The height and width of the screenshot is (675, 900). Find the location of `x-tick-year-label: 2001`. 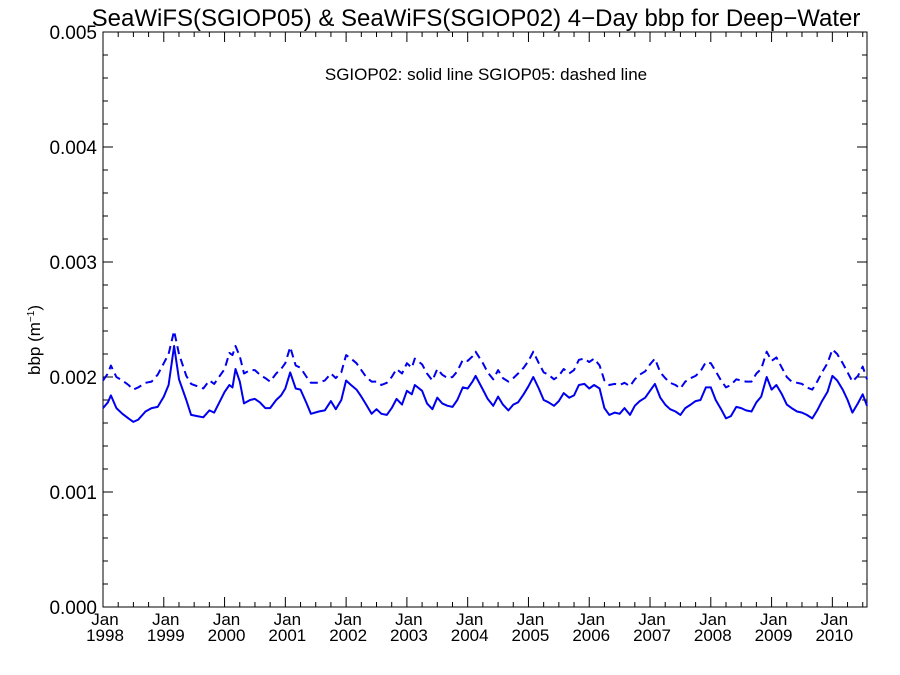

x-tick-year-label: 2001 is located at coordinates (287, 635).